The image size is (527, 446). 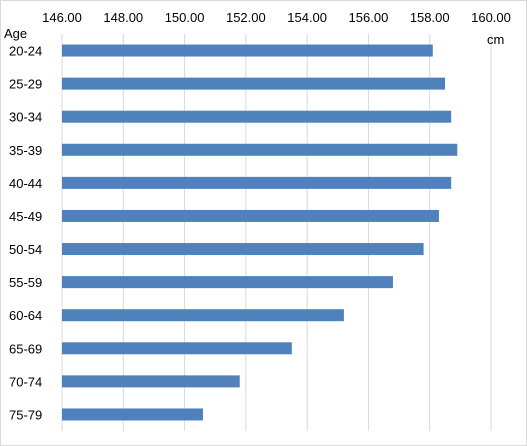 I want to click on x-tick-label: 160.00, so click(x=491, y=17).